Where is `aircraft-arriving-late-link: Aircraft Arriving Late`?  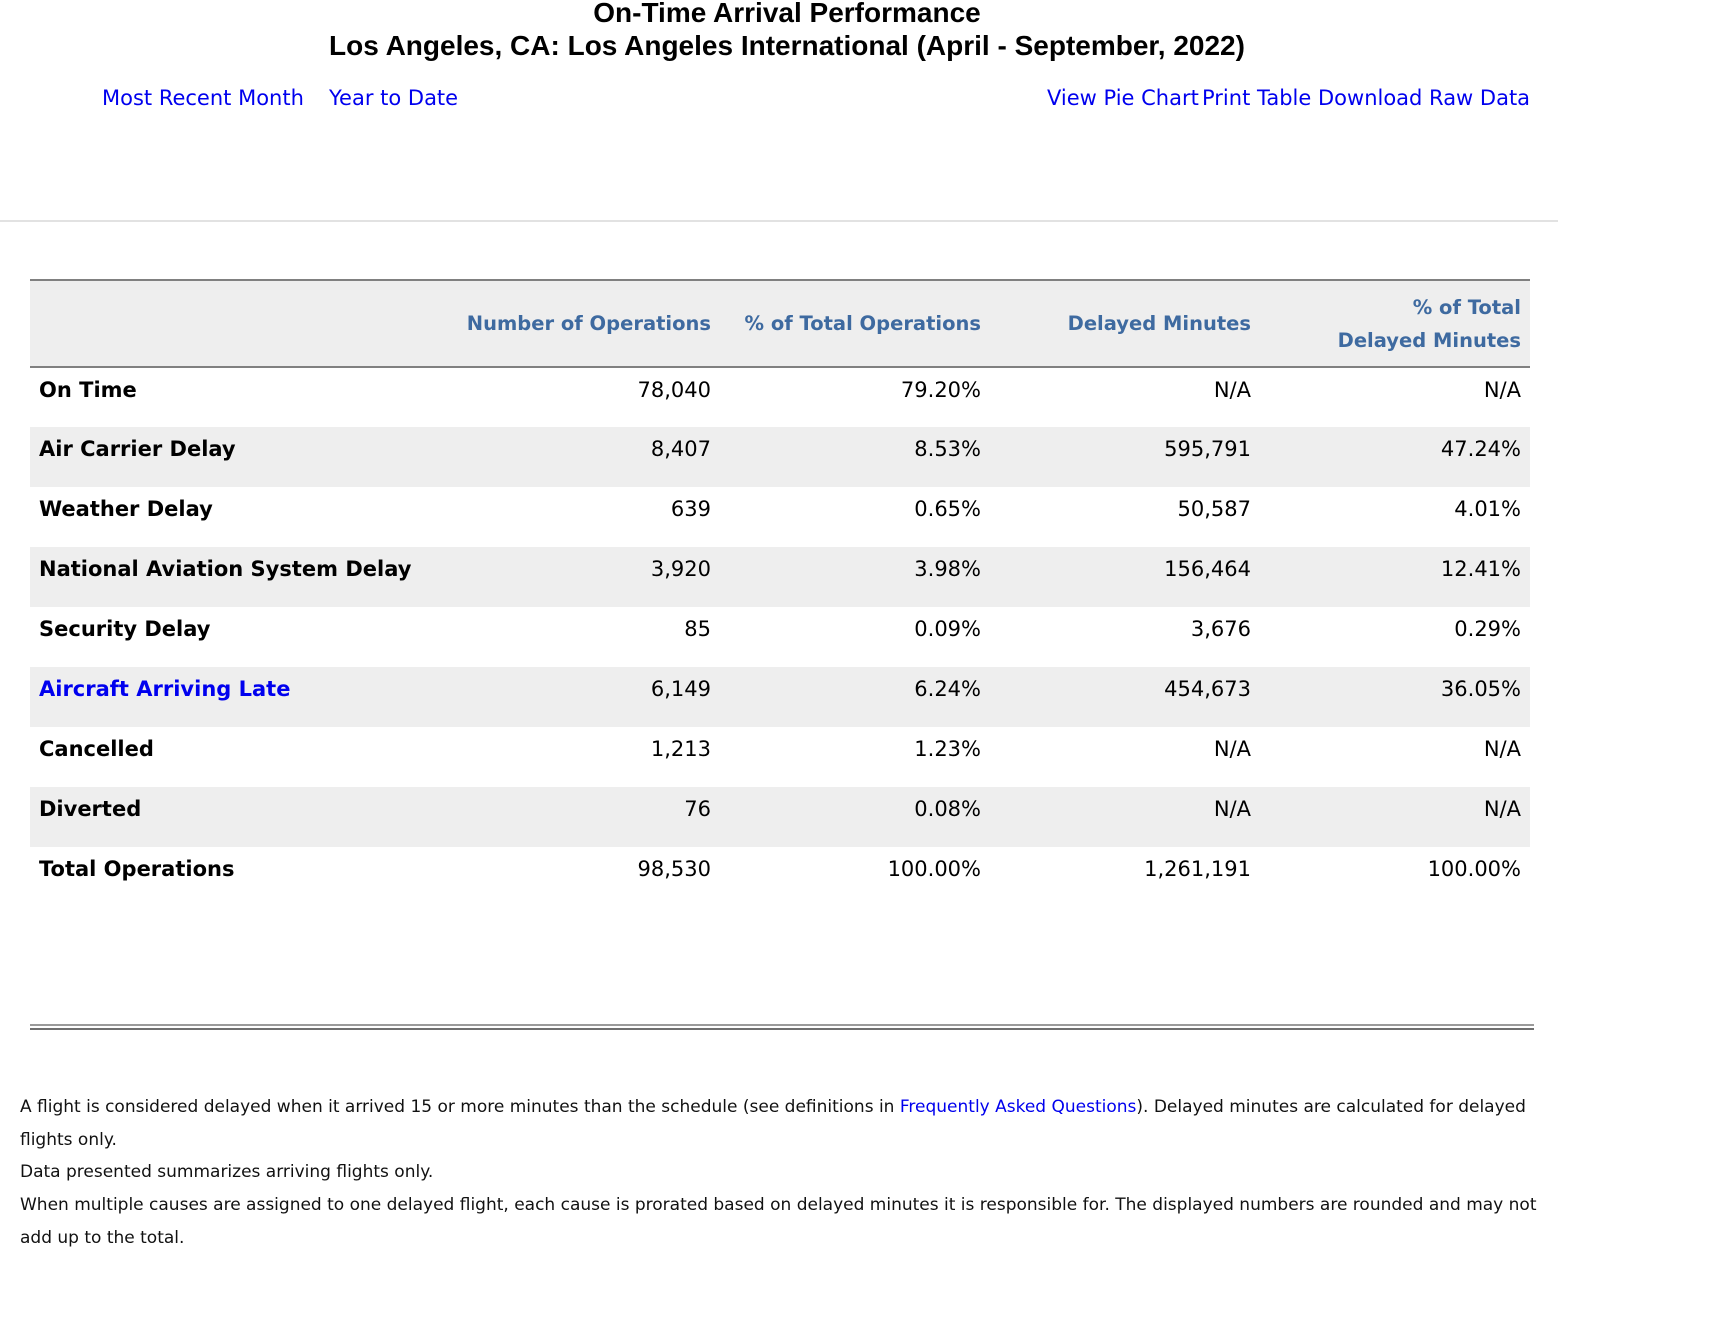 aircraft-arriving-late-link: Aircraft Arriving Late is located at coordinates (165, 689).